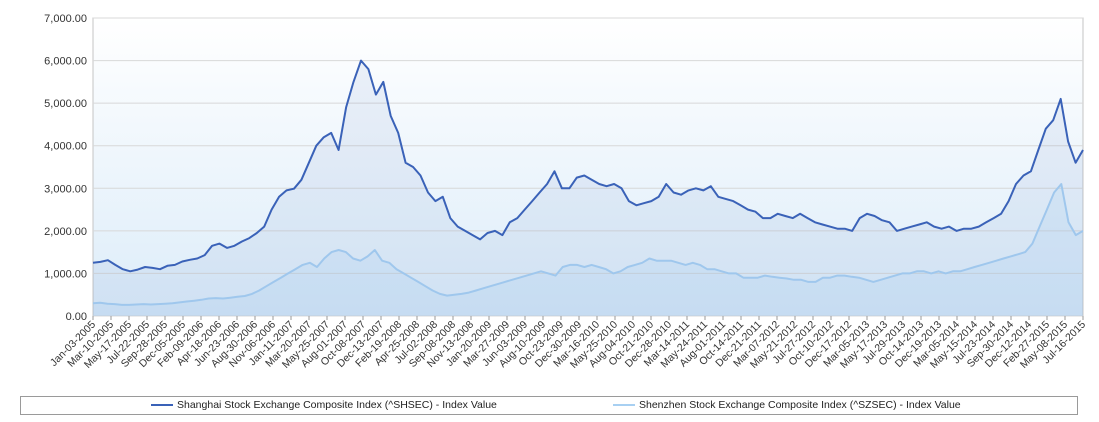  Describe the element at coordinates (65, 274) in the screenshot. I see `y-tick-label: 1,000.00` at that location.